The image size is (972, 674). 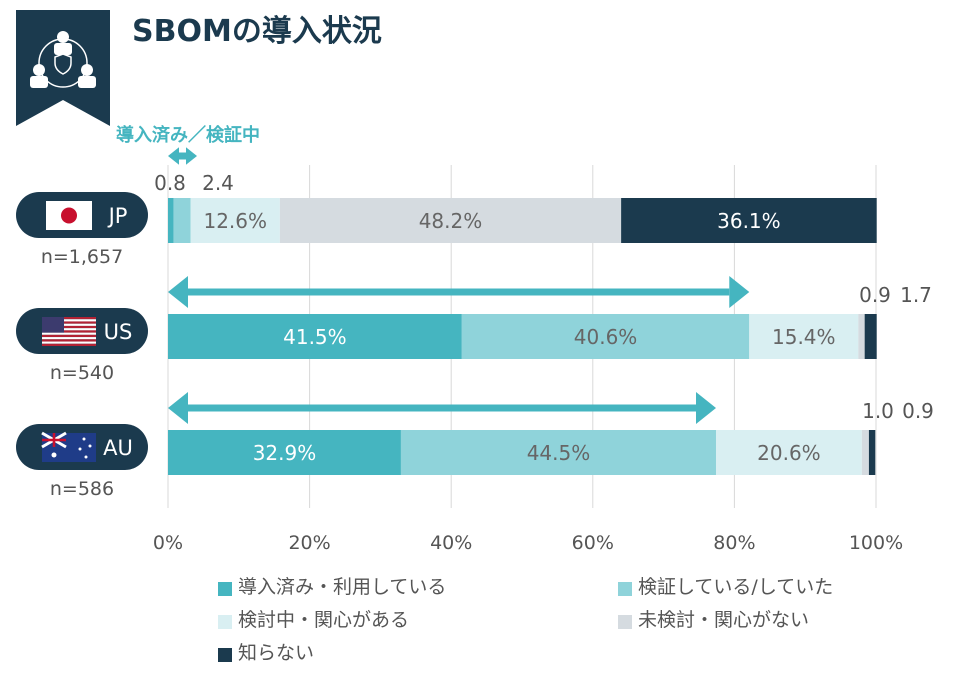 I want to click on x-tick-label: 0%, so click(x=168, y=543).